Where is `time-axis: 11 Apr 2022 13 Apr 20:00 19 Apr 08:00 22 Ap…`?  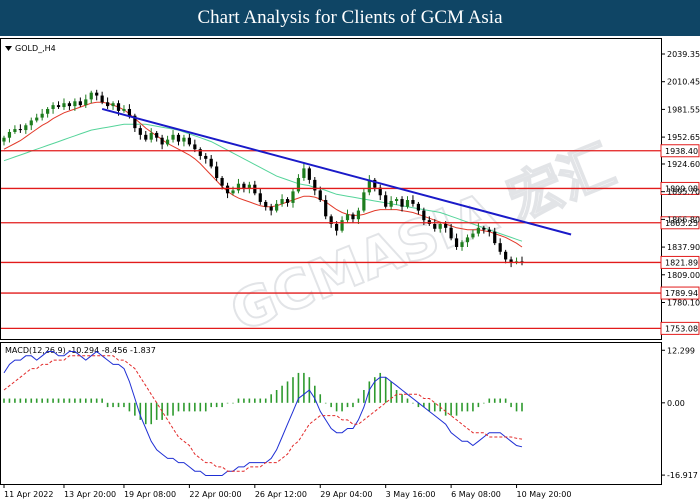
time-axis: 11 Apr 2022 13 Apr 20:00 19 Apr 08:00 22 Ap… is located at coordinates (287, 491).